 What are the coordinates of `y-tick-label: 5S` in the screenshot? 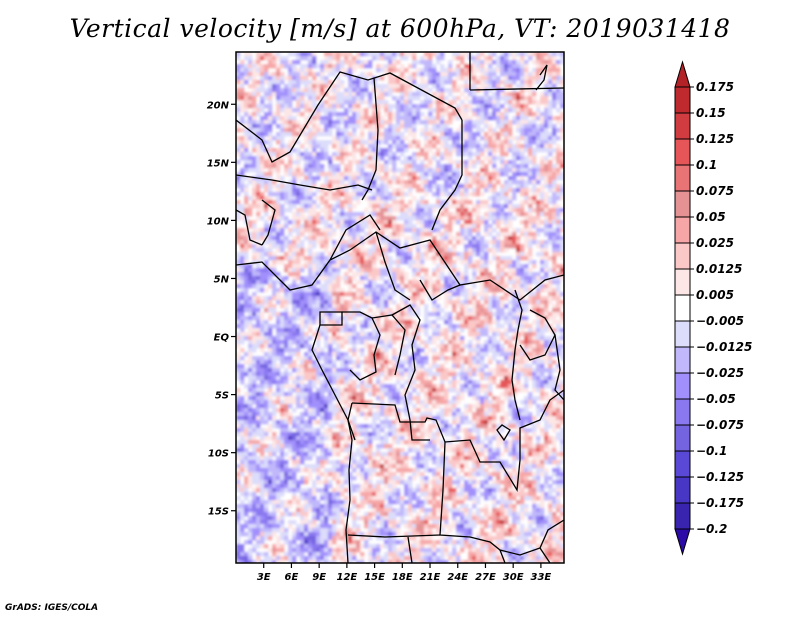 It's located at (222, 396).